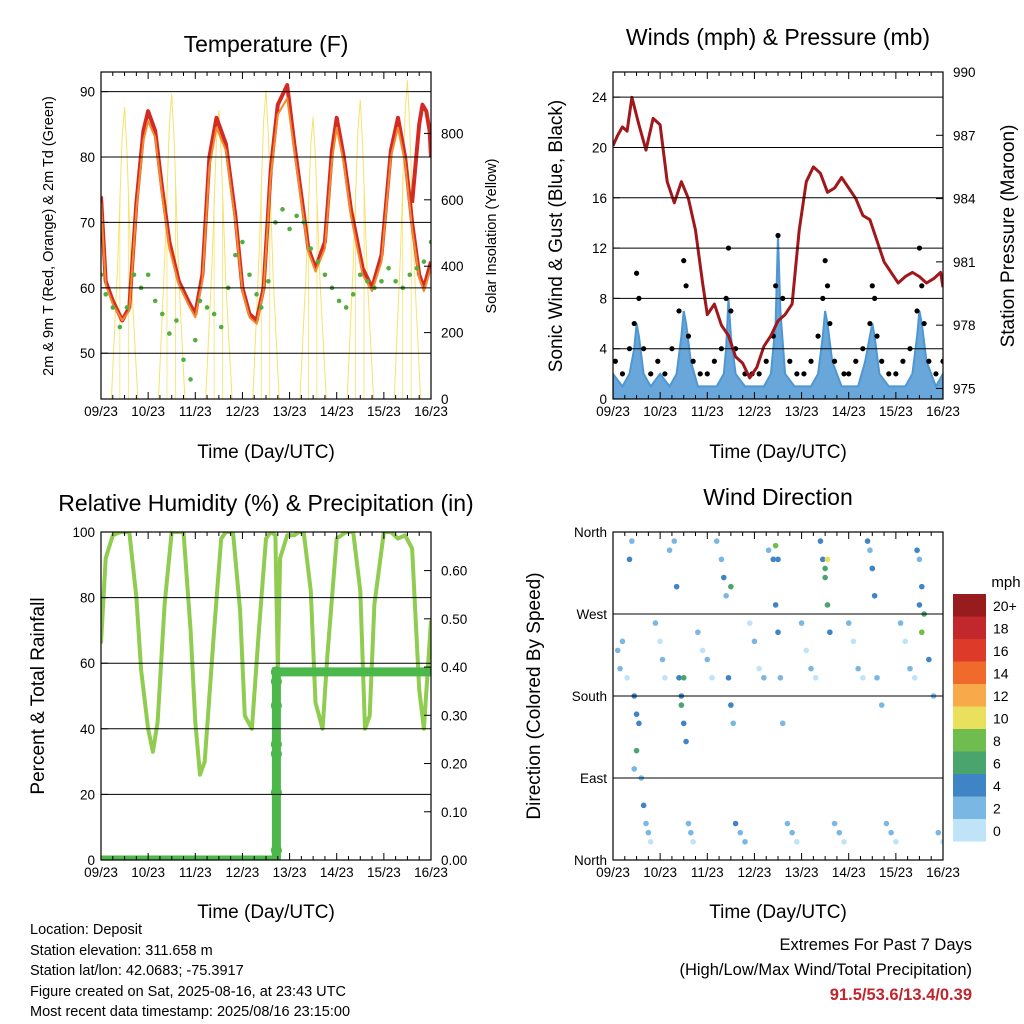 This screenshot has height=1024, width=1024. Describe the element at coordinates (87, 353) in the screenshot. I see `y-tick-label: 50` at that location.